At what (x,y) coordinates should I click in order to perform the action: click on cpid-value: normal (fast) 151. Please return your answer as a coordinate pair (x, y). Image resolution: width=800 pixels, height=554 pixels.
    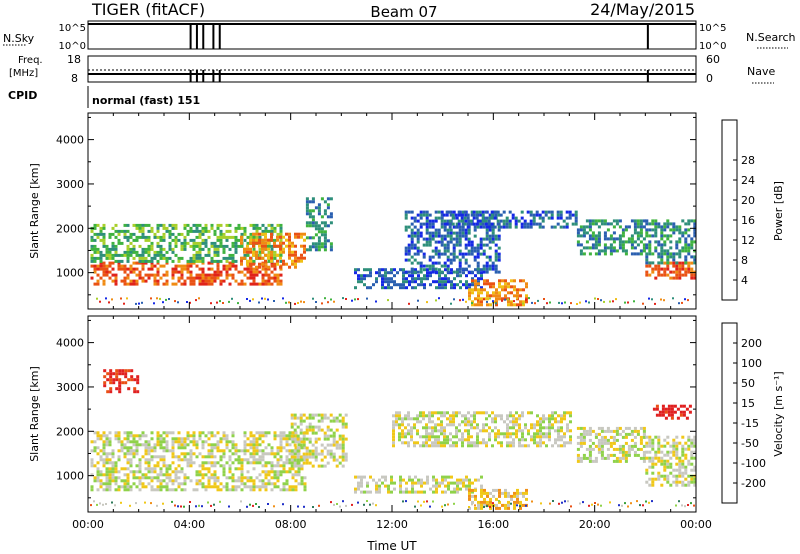
    Looking at the image, I should click on (146, 100).